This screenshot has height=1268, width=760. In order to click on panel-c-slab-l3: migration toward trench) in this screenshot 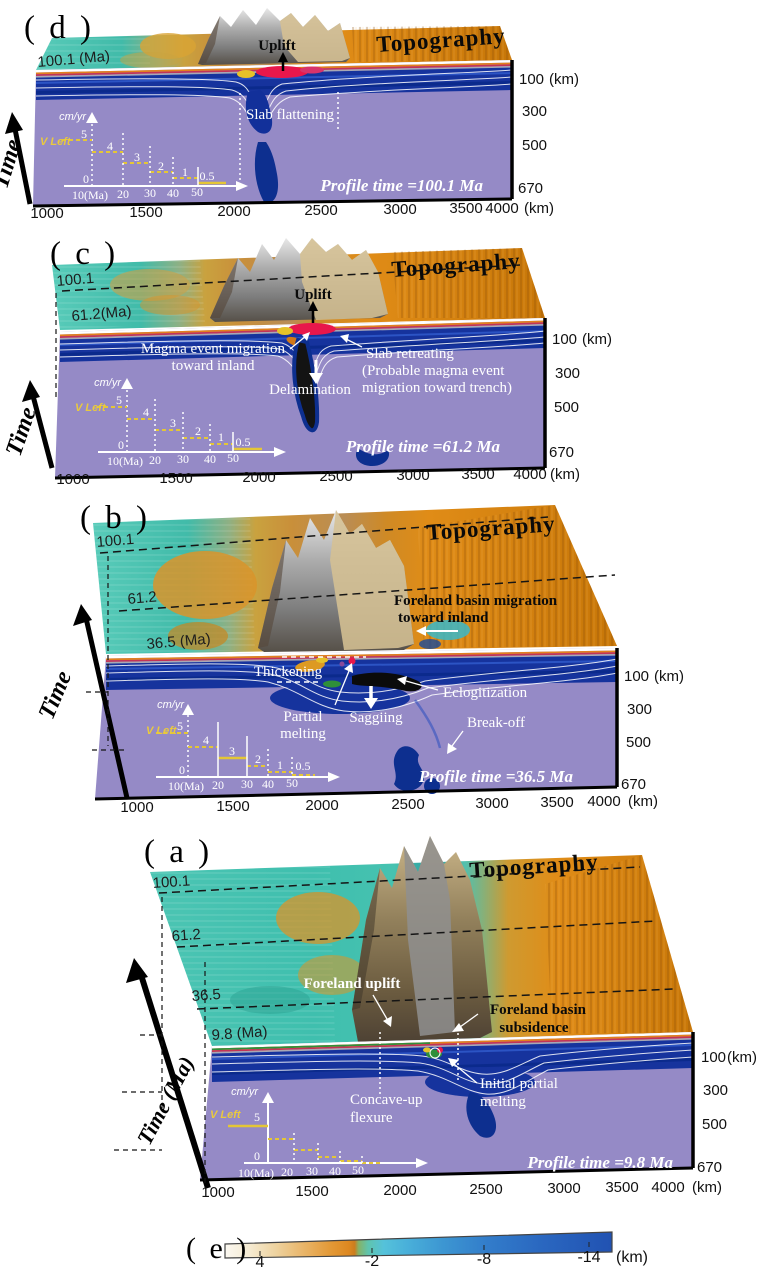, I will do `click(437, 388)`.